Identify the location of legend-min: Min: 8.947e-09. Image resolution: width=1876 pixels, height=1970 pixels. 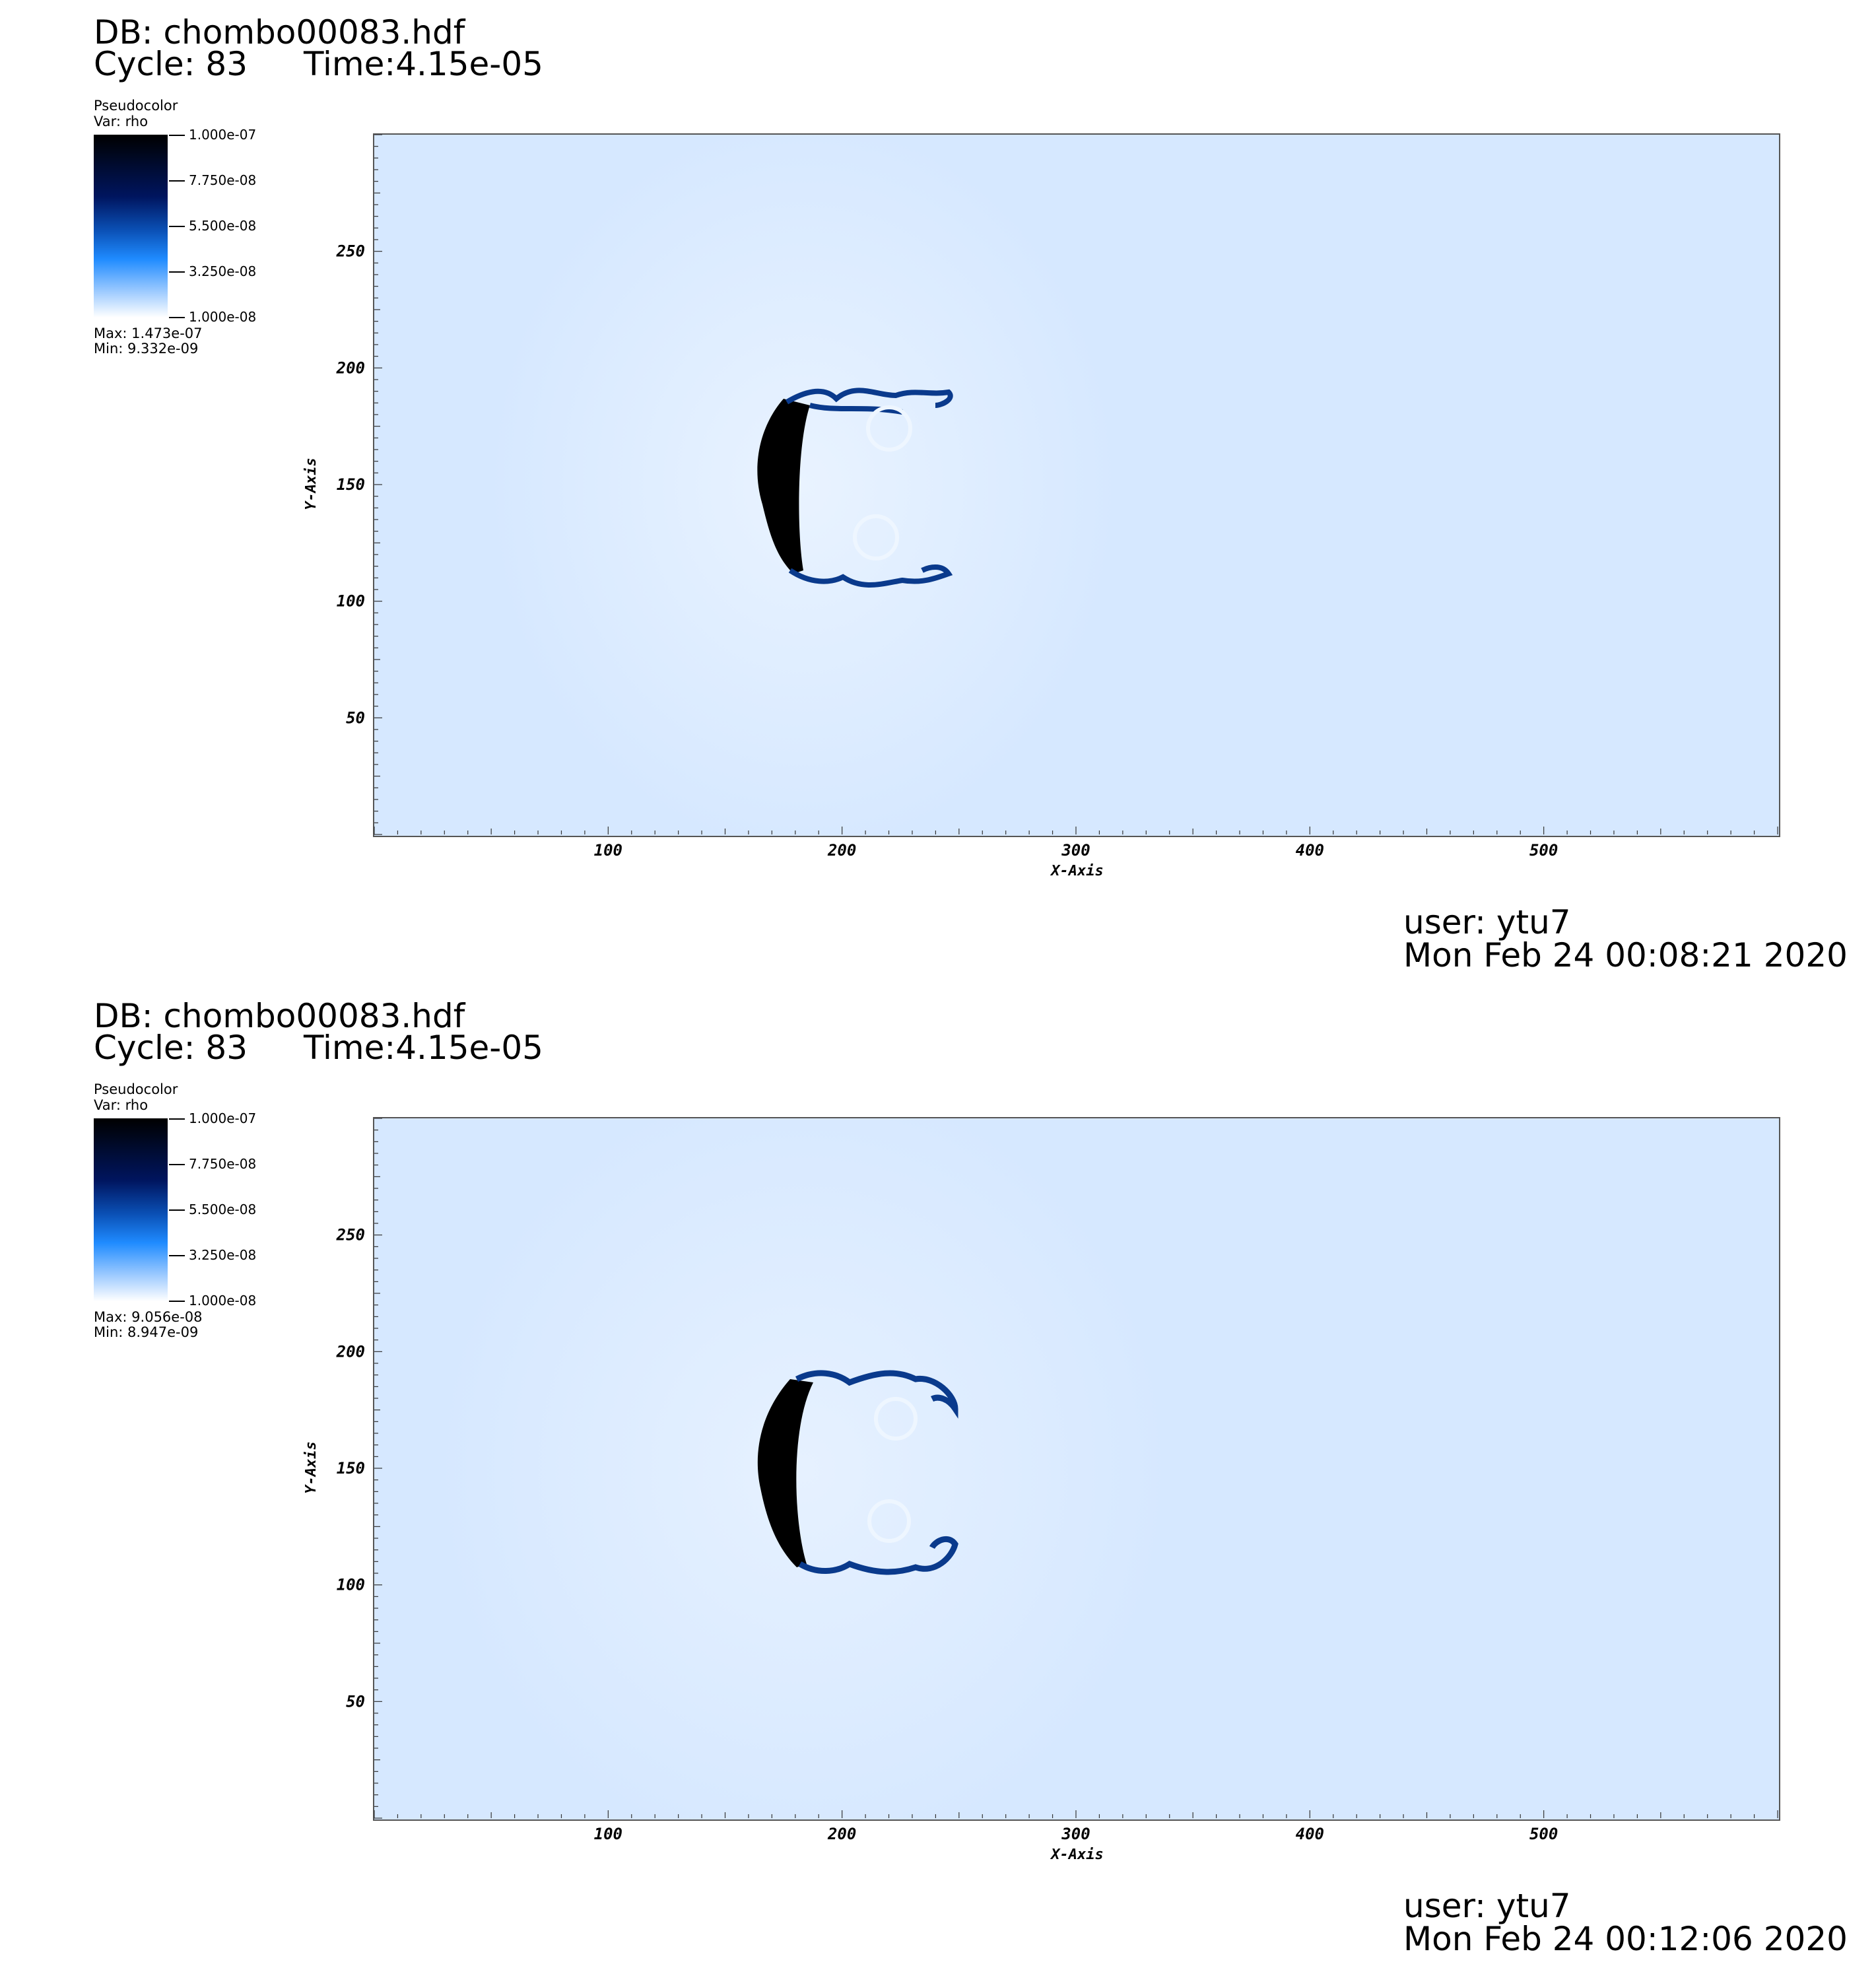
(146, 1332).